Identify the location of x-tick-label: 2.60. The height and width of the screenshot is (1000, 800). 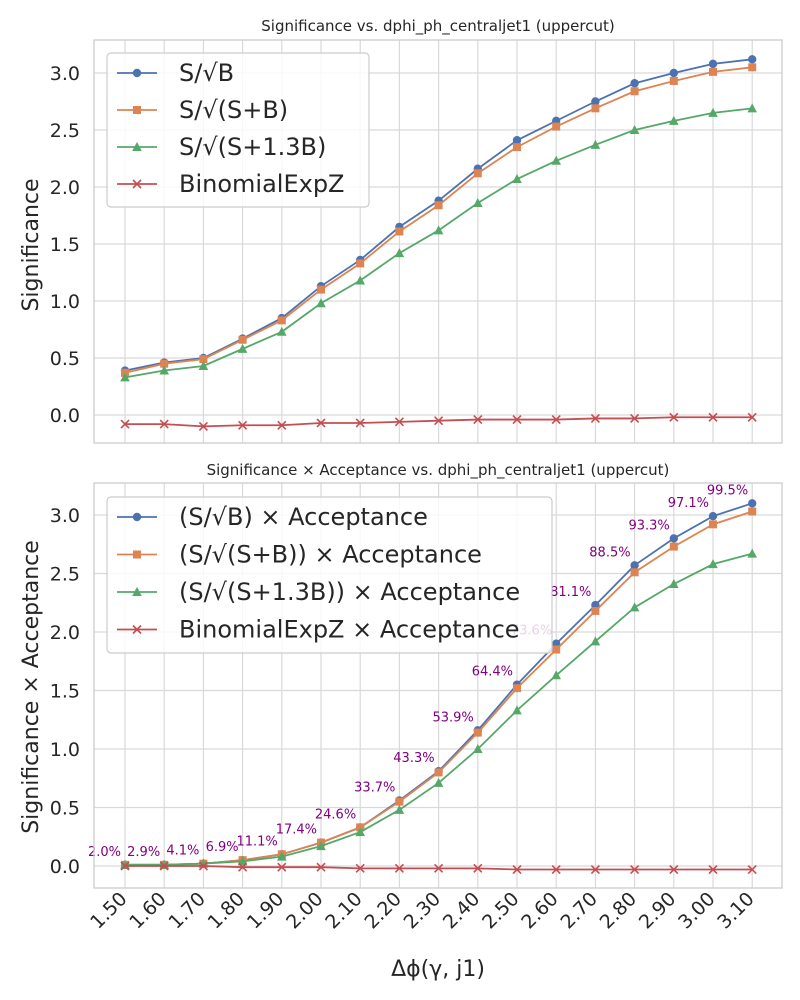
(539, 910).